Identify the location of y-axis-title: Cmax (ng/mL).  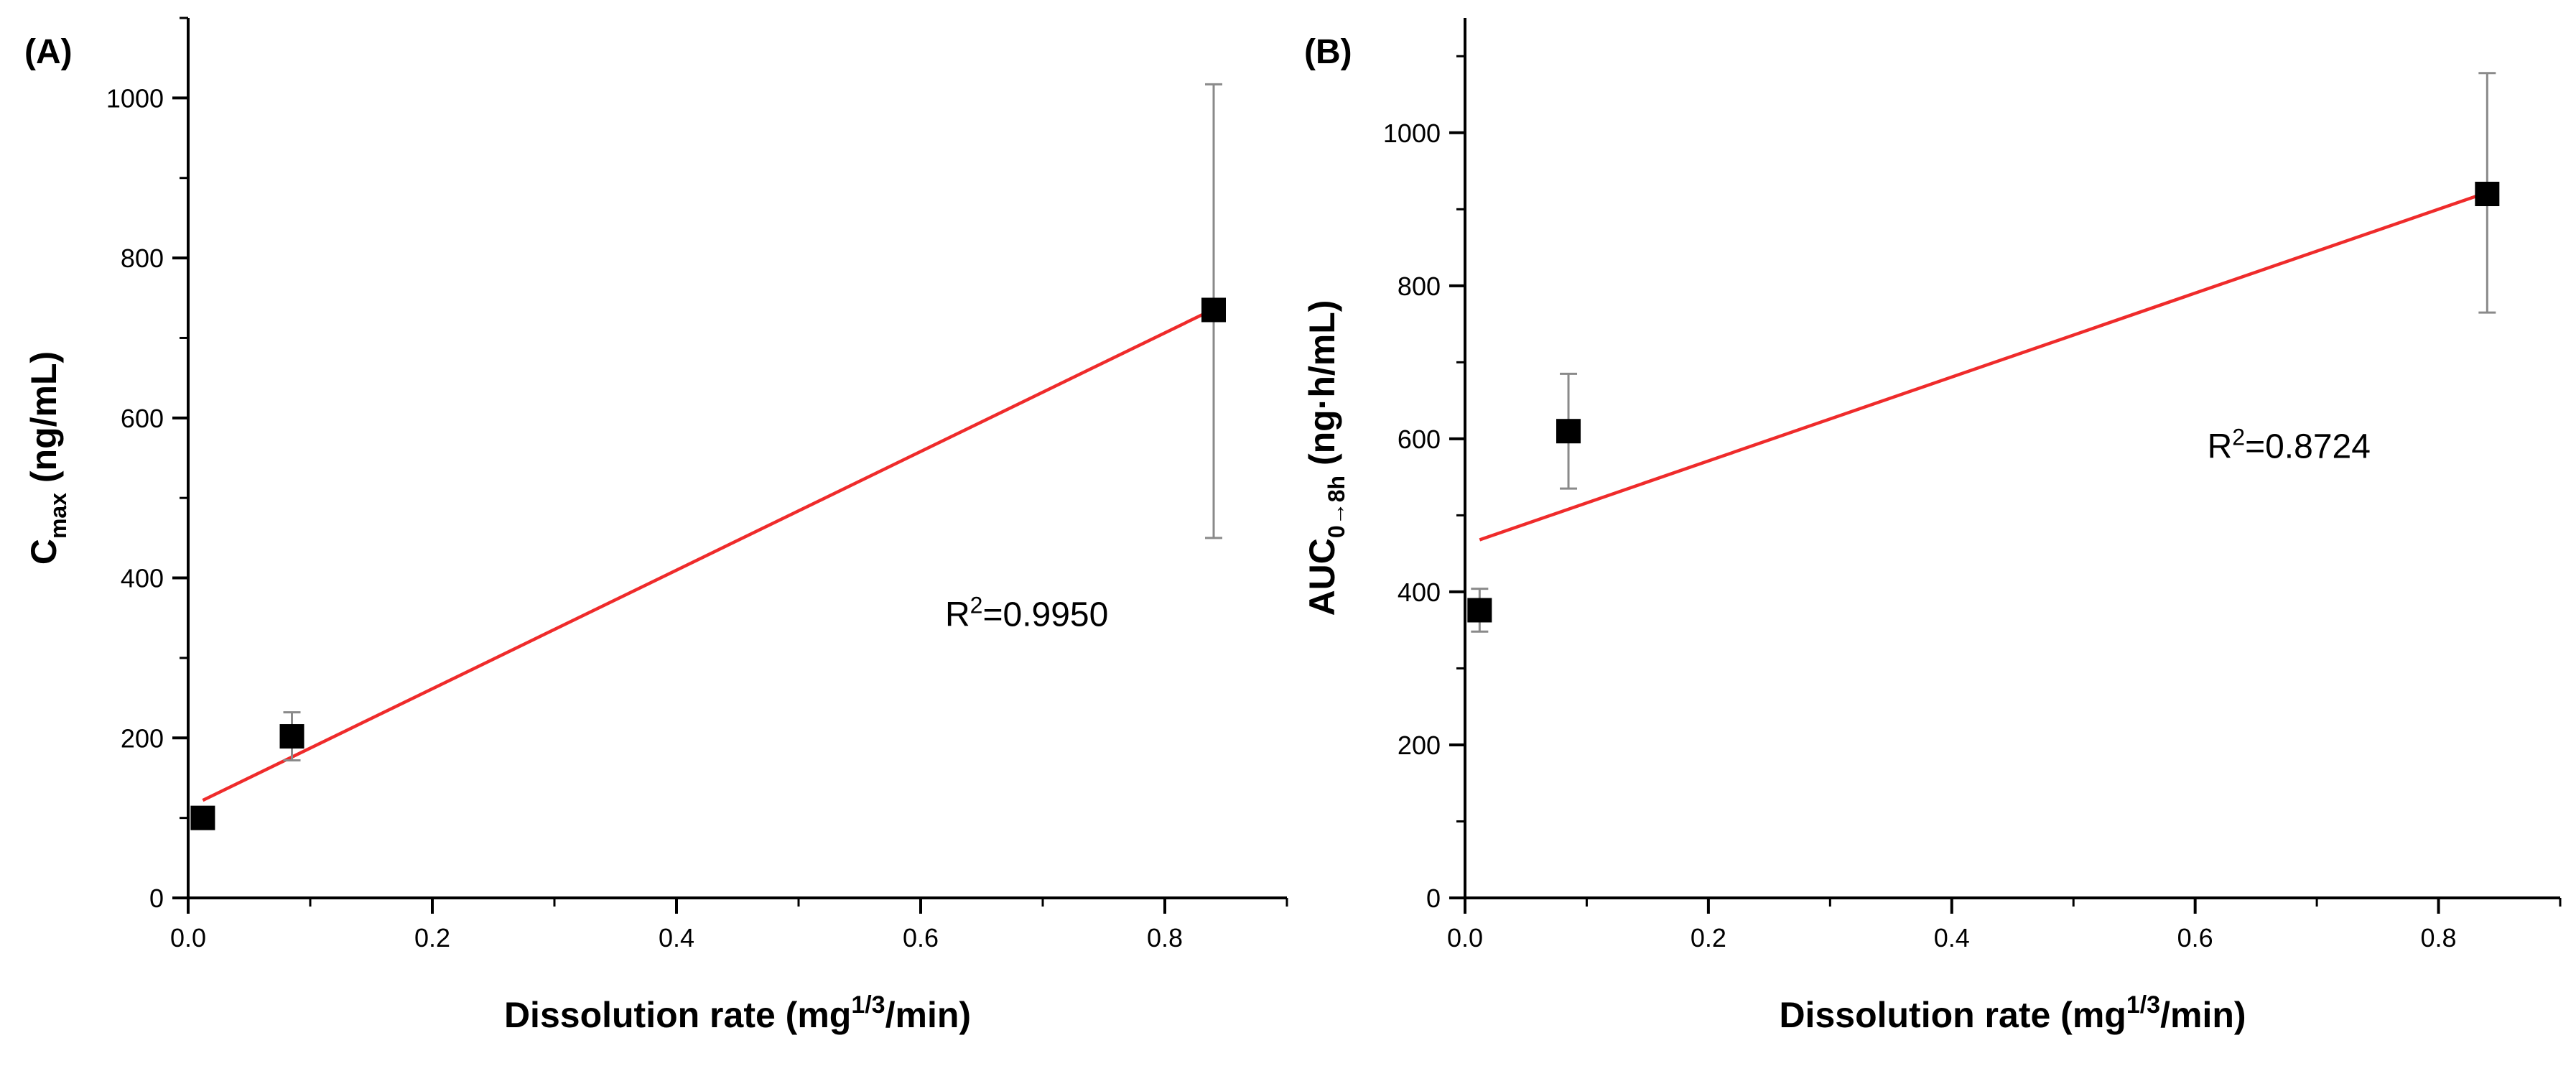
(48, 458).